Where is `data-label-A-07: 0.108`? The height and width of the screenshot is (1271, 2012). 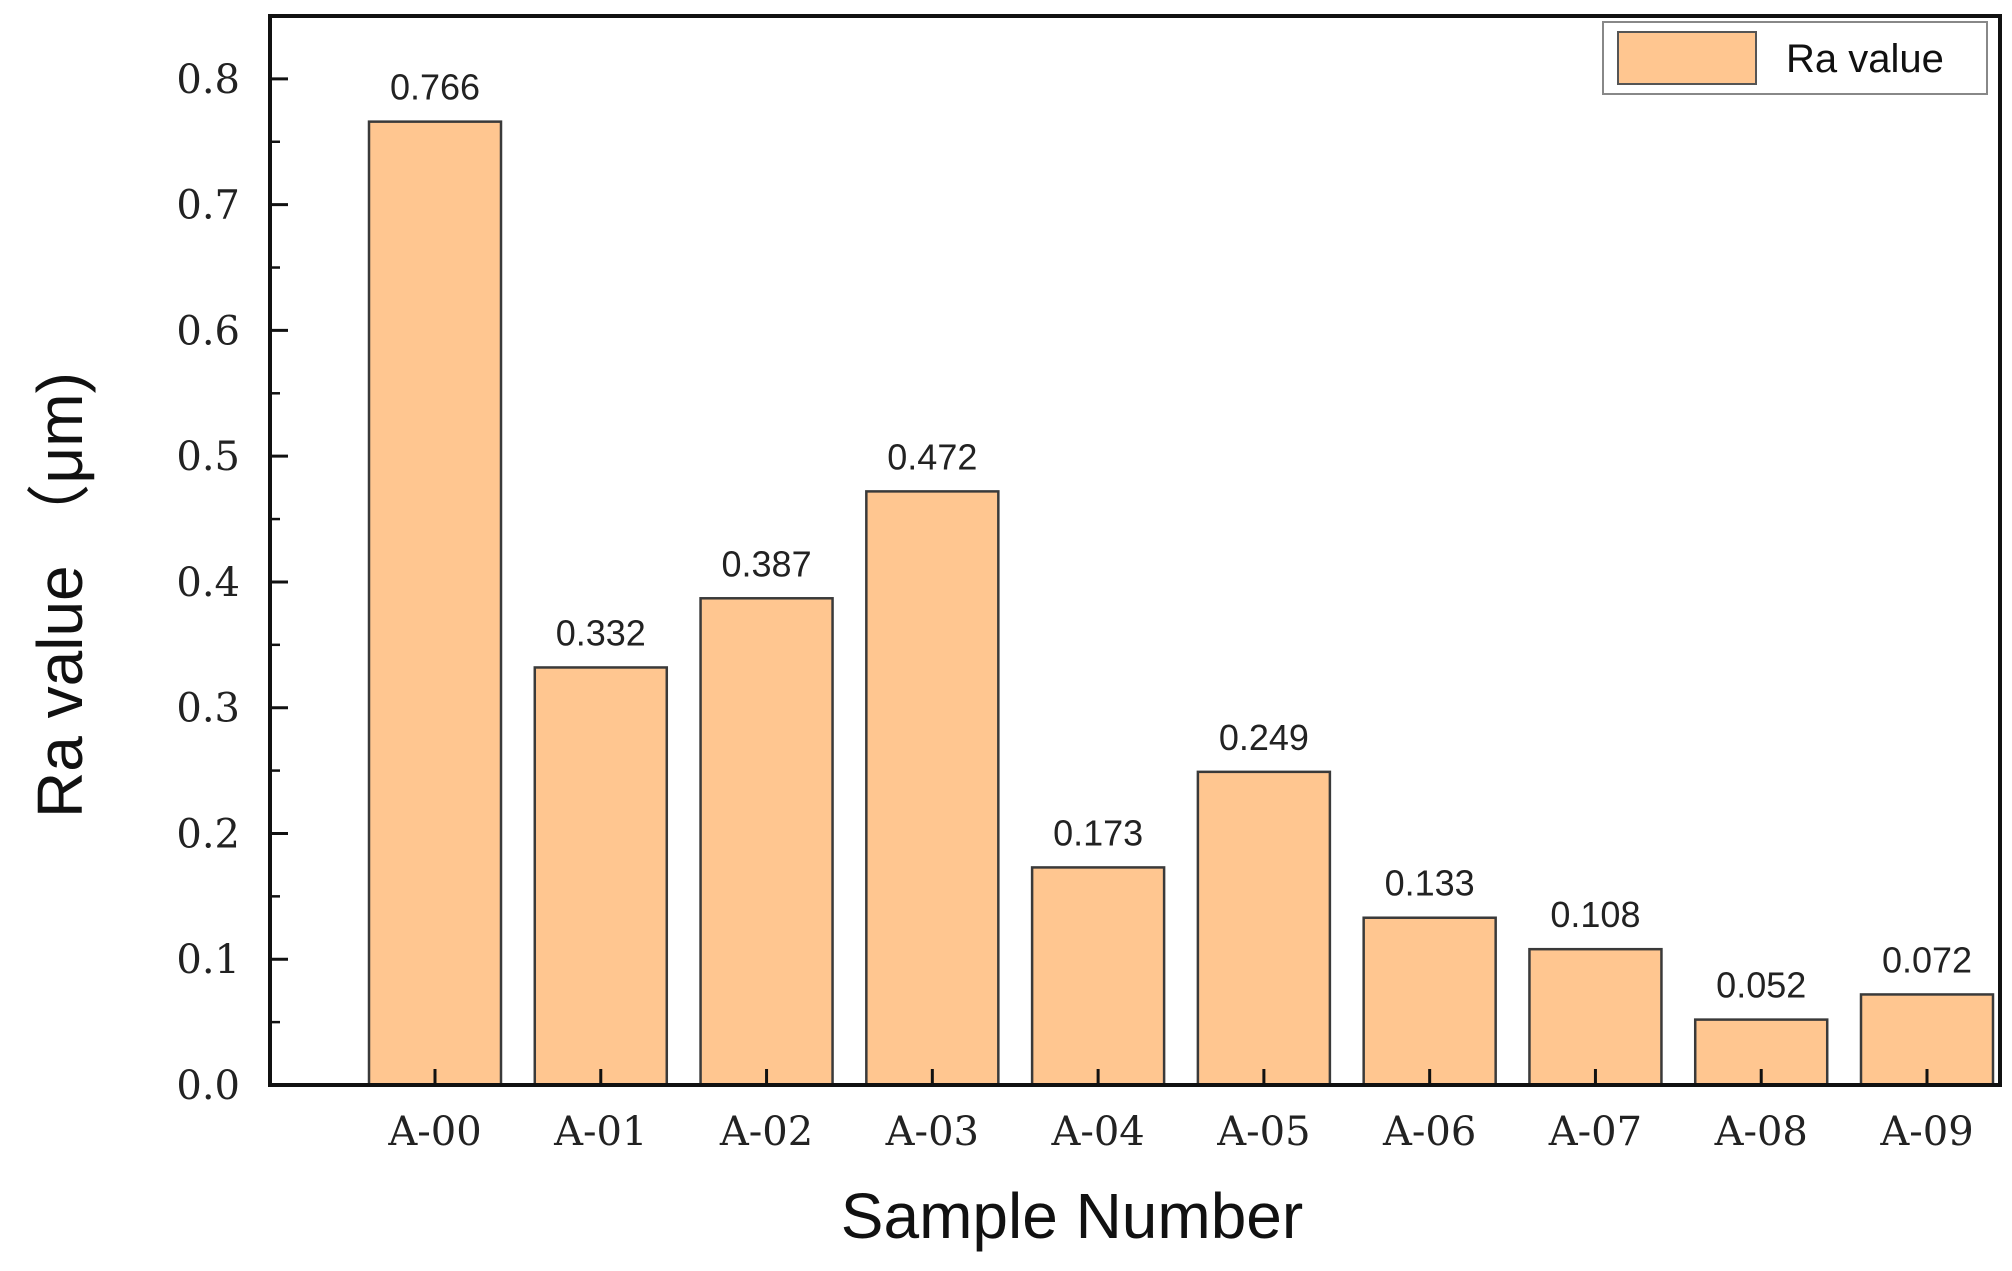
data-label-A-07: 0.108 is located at coordinates (1595, 914).